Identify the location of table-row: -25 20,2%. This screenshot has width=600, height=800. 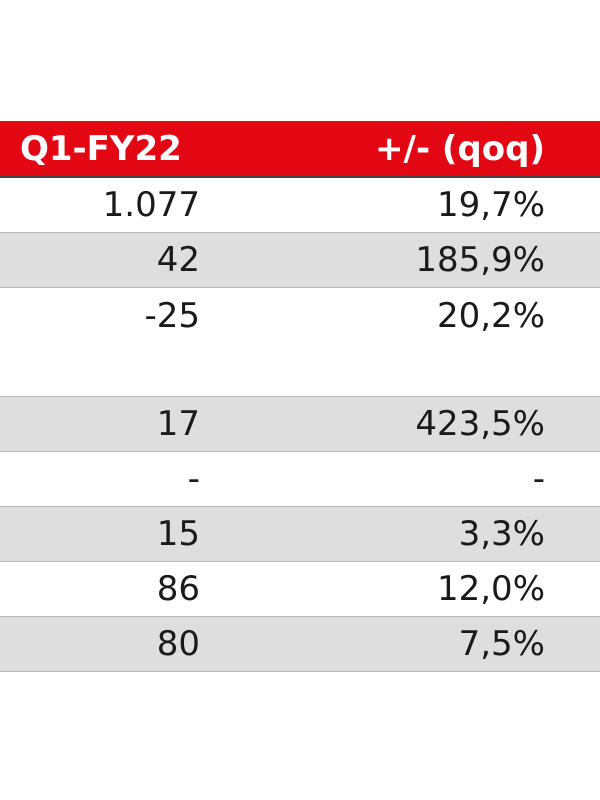
(300, 342).